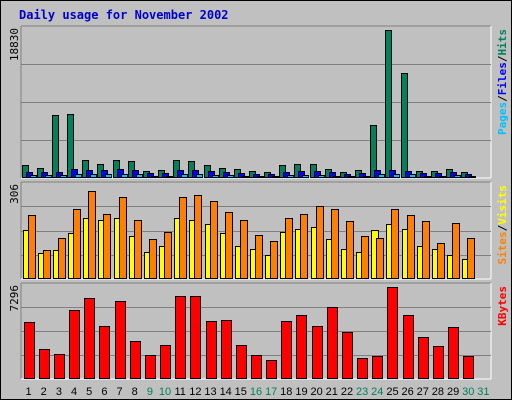 This screenshot has height=400, width=512. I want to click on x-tick-label-day-12: 12, so click(195, 392).